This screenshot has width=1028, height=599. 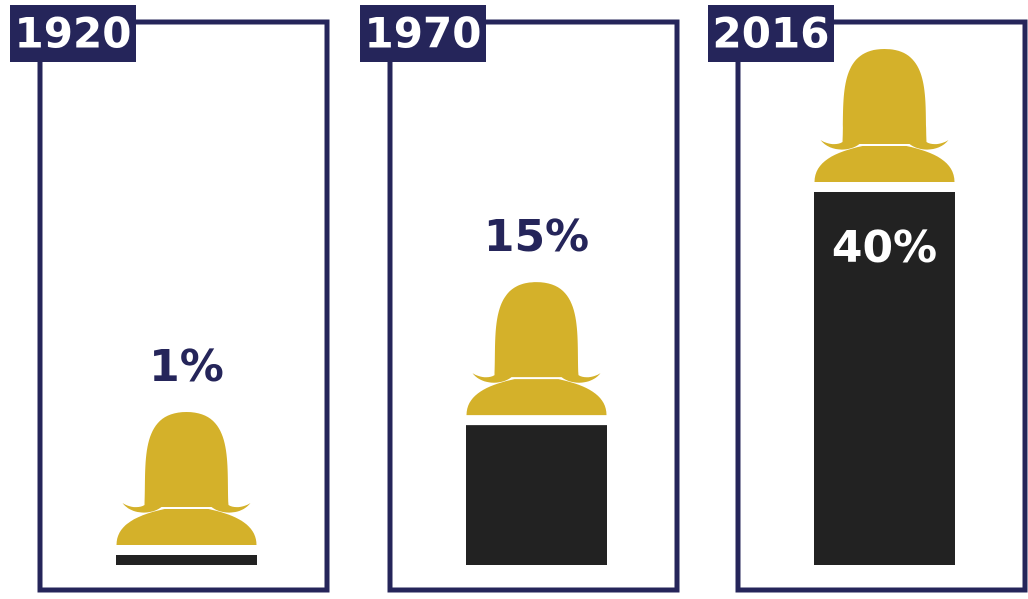 What do you see at coordinates (884, 247) in the screenshot?
I see `value-label: 40%` at bounding box center [884, 247].